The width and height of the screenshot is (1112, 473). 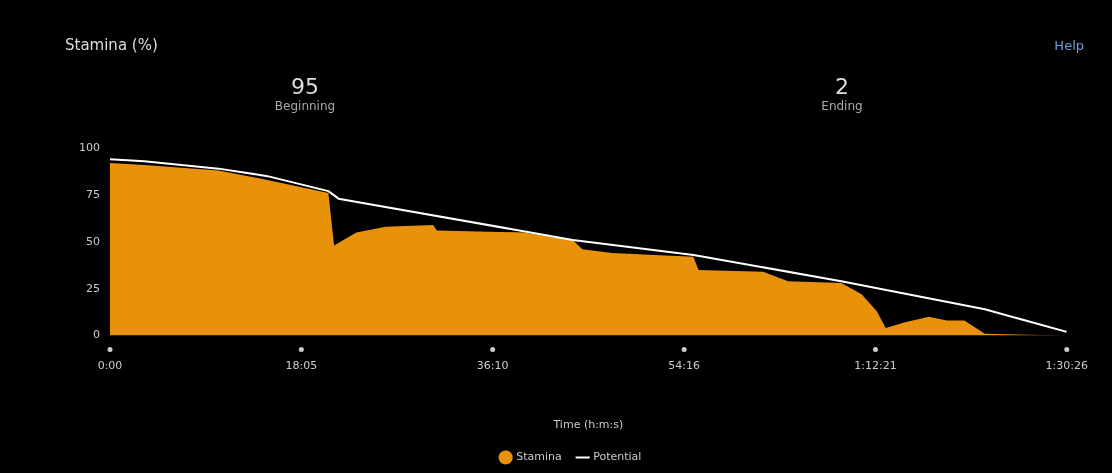 What do you see at coordinates (301, 366) in the screenshot?
I see `x-tick-label: 18:05` at bounding box center [301, 366].